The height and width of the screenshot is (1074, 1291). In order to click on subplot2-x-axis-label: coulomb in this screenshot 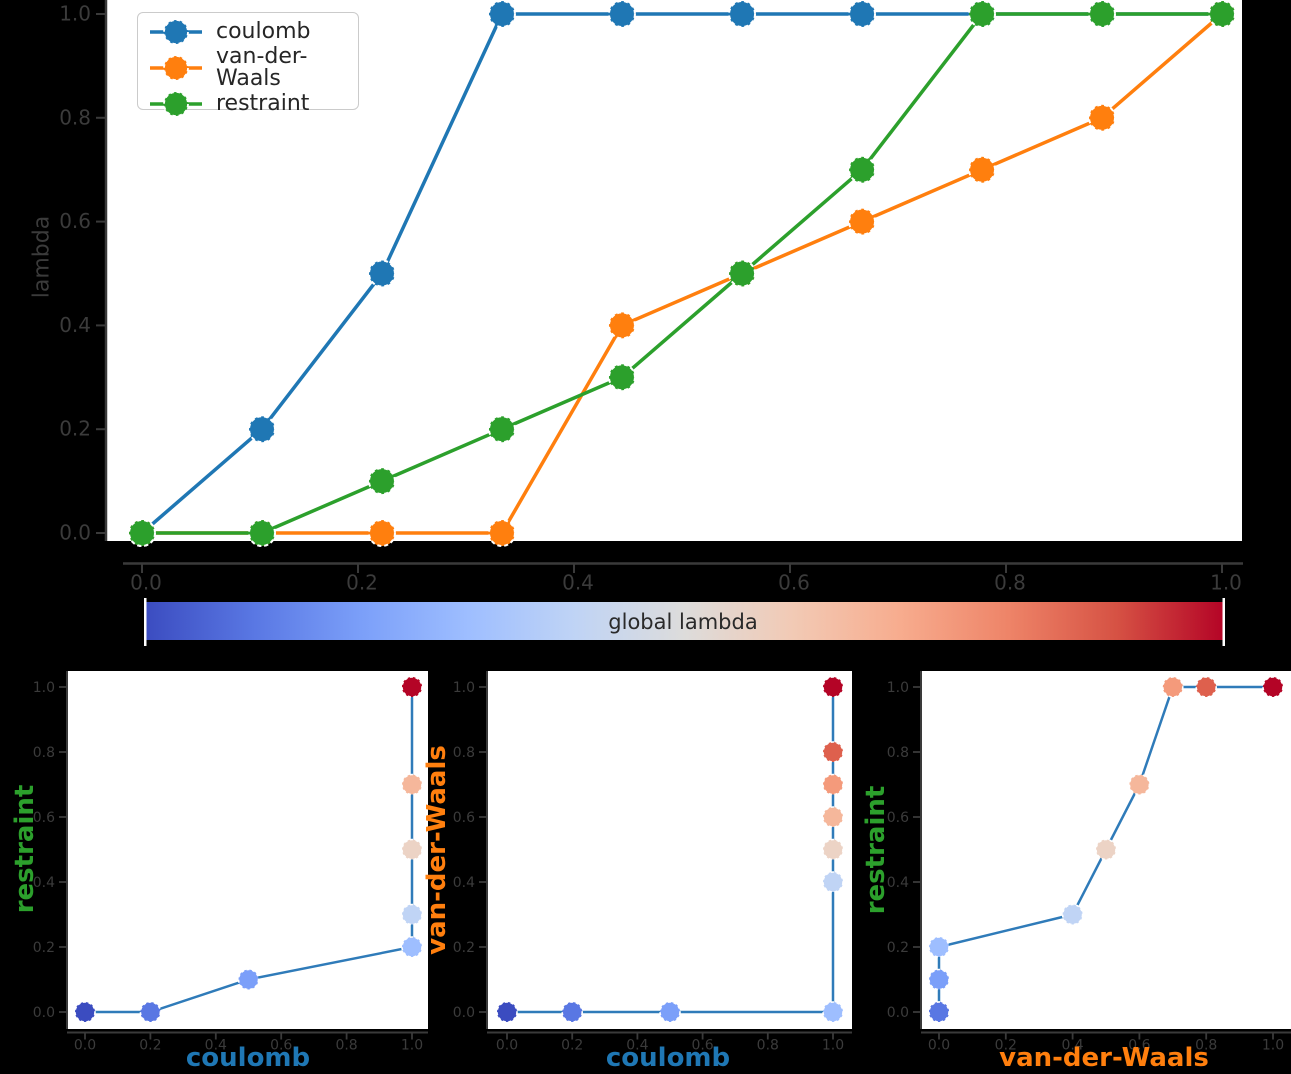, I will do `click(668, 1058)`.